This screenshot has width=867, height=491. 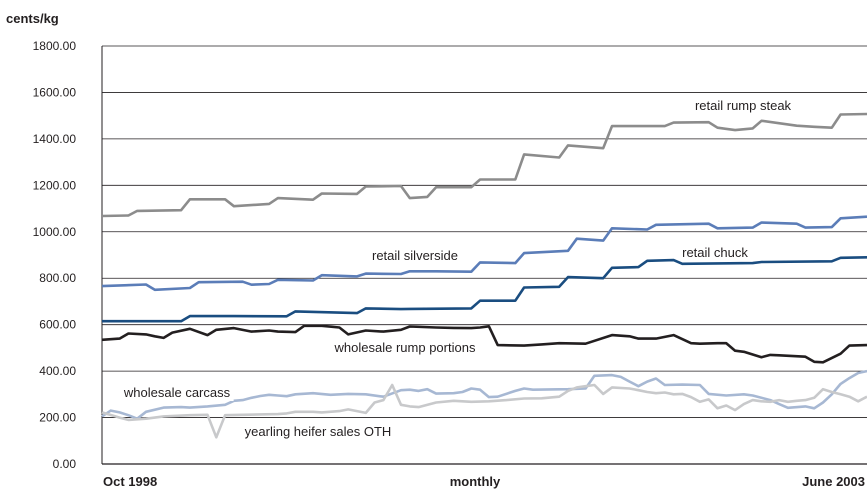 What do you see at coordinates (475, 481) in the screenshot?
I see `x-label-middle: monthly` at bounding box center [475, 481].